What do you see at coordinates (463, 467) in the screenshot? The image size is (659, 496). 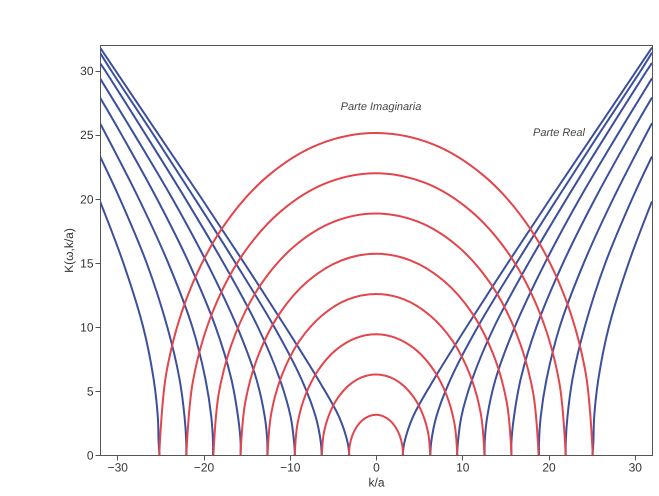 I see `x-tick-label: 10` at bounding box center [463, 467].